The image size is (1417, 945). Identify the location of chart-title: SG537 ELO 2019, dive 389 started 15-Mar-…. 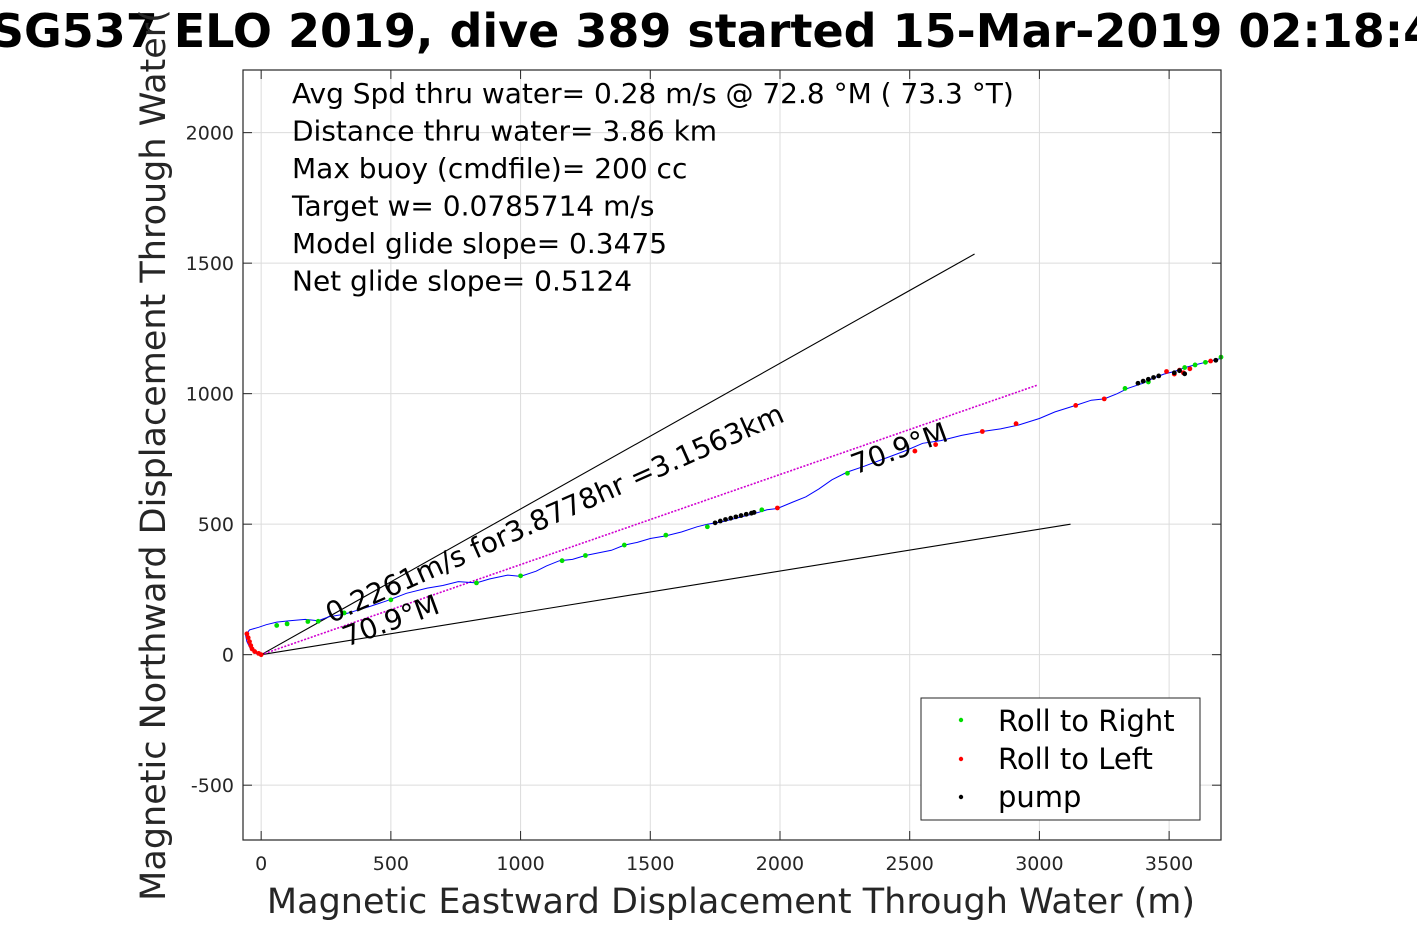
(708, 31).